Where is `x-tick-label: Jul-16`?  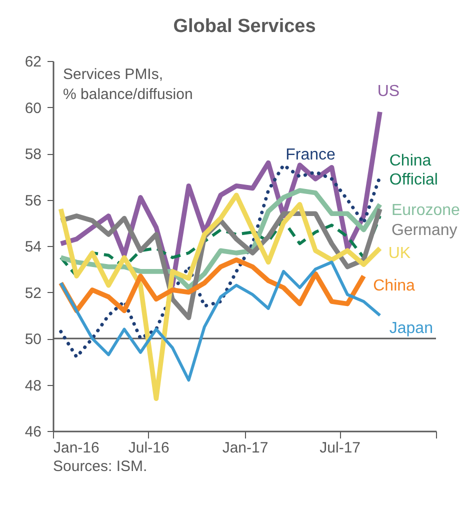 x-tick-label: Jul-16 is located at coordinates (149, 448).